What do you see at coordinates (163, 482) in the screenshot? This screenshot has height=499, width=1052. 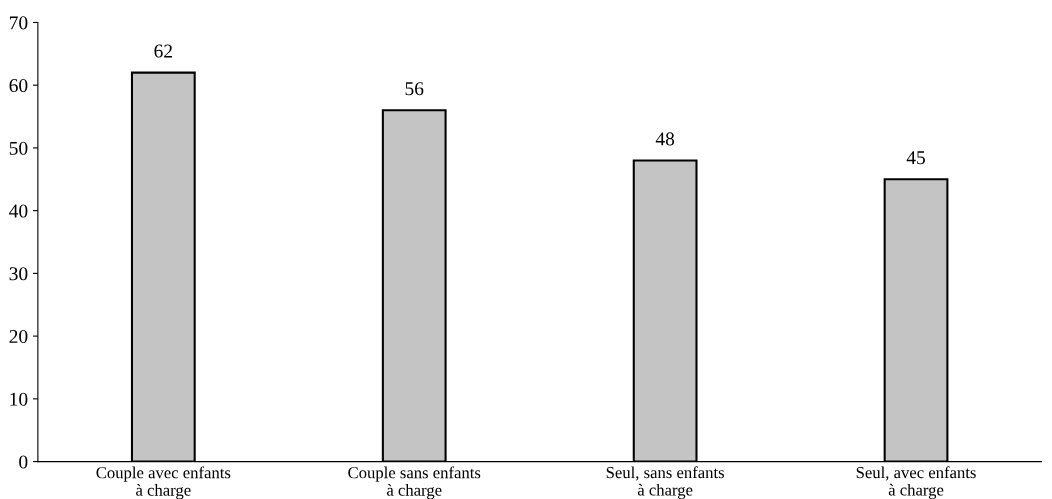 I see `x-tick-label: Couple avec enfants à charge` at bounding box center [163, 482].